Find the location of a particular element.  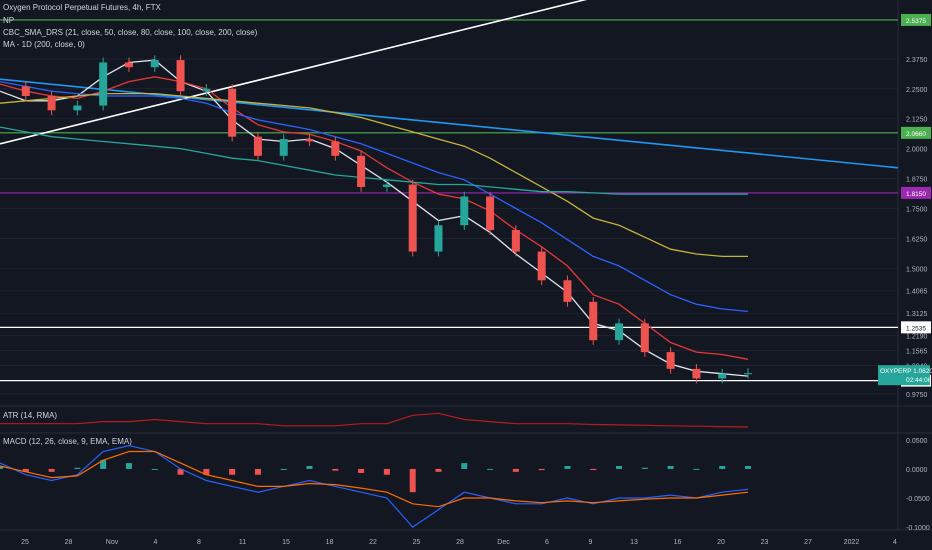

price-tick-label: 1.6250 is located at coordinates (917, 239).